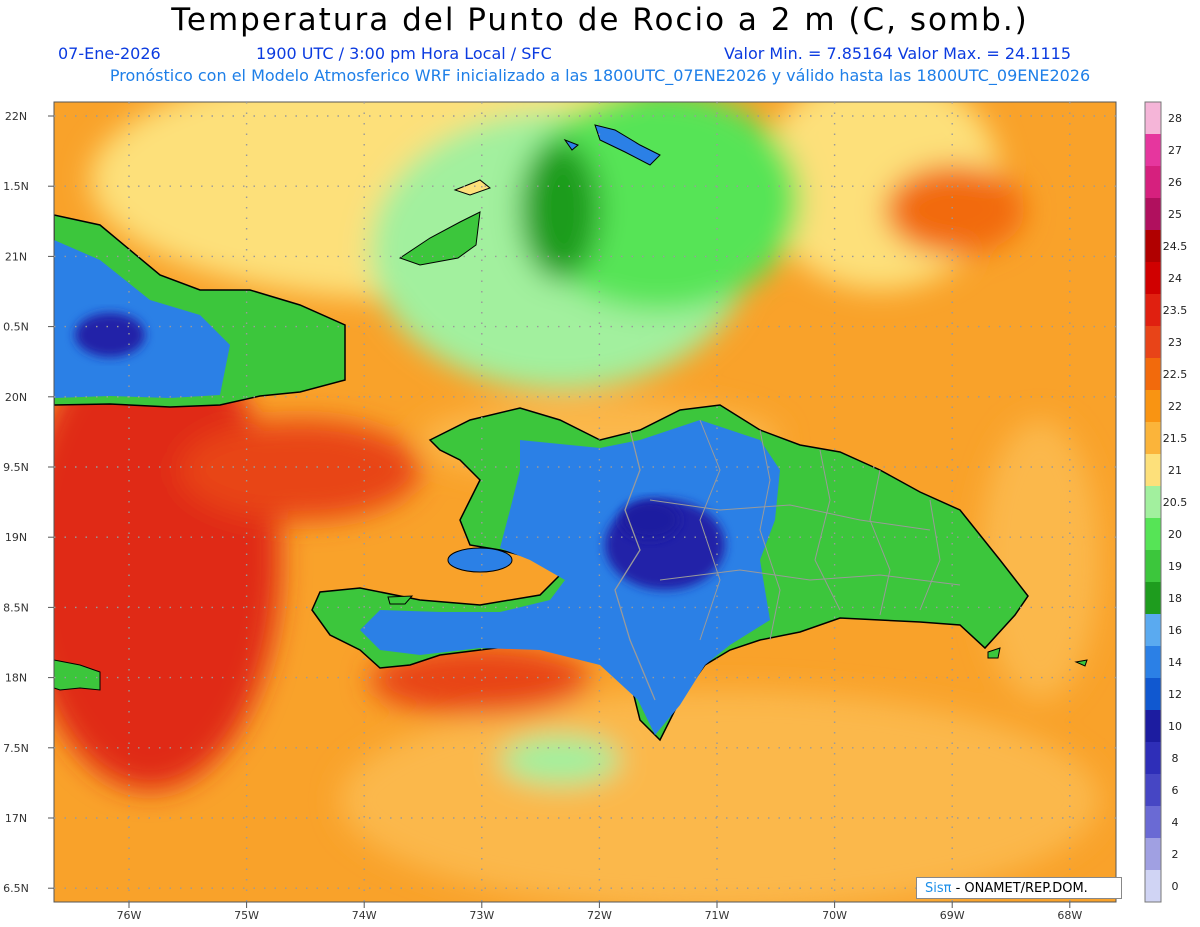  Describe the element at coordinates (77, 675) in the screenshot. I see `island-jamaica` at that location.